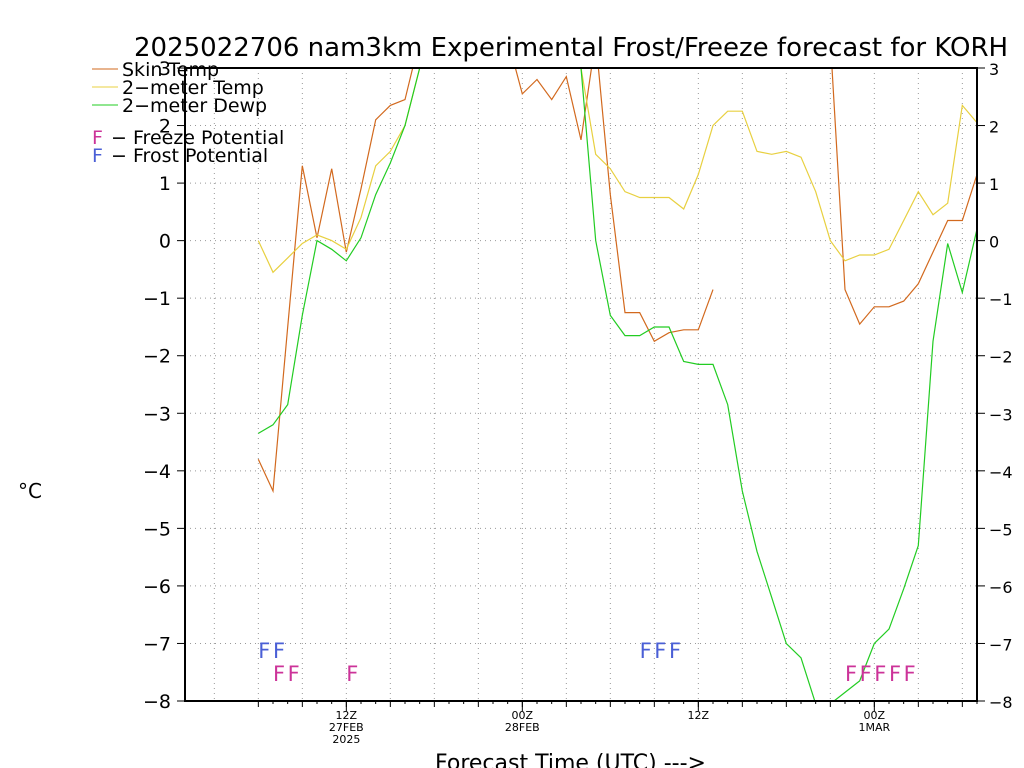 The width and height of the screenshot is (1024, 768). What do you see at coordinates (157, 587) in the screenshot?
I see `y-tick-label-left: −6` at bounding box center [157, 587].